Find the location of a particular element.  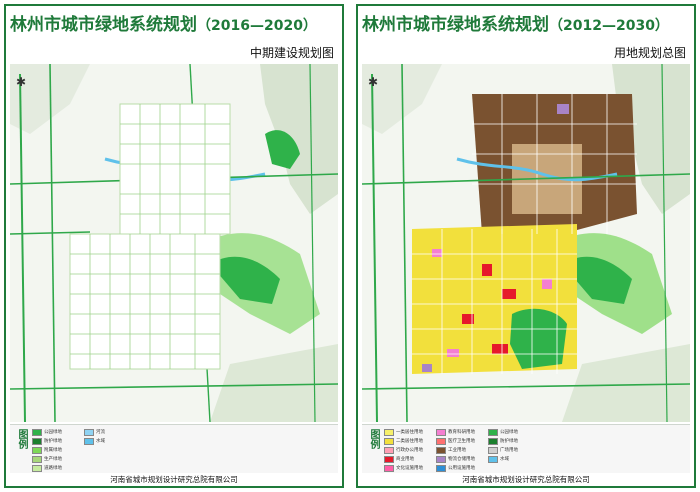

legend-label: 医疗卫生用地 is located at coordinates (461, 441).